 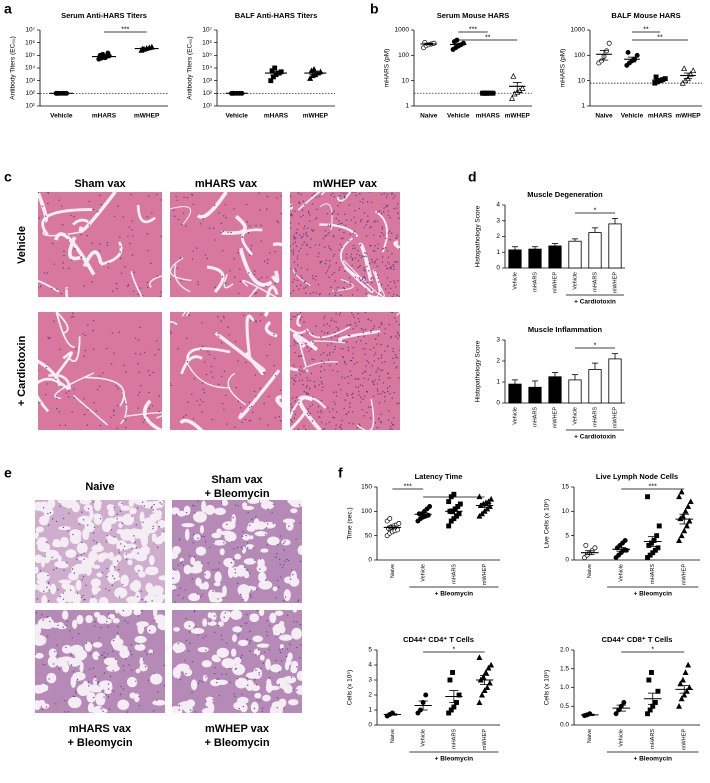 What do you see at coordinates (208, 93) in the screenshot?
I see `y-tick-label: 10²` at bounding box center [208, 93].